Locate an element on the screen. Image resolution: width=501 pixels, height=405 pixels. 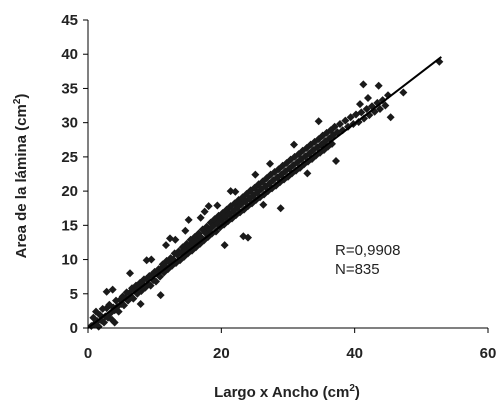
y-ticks: 0 5 10 15 20 25 30 35 40 45 is located at coordinates (74, 174).